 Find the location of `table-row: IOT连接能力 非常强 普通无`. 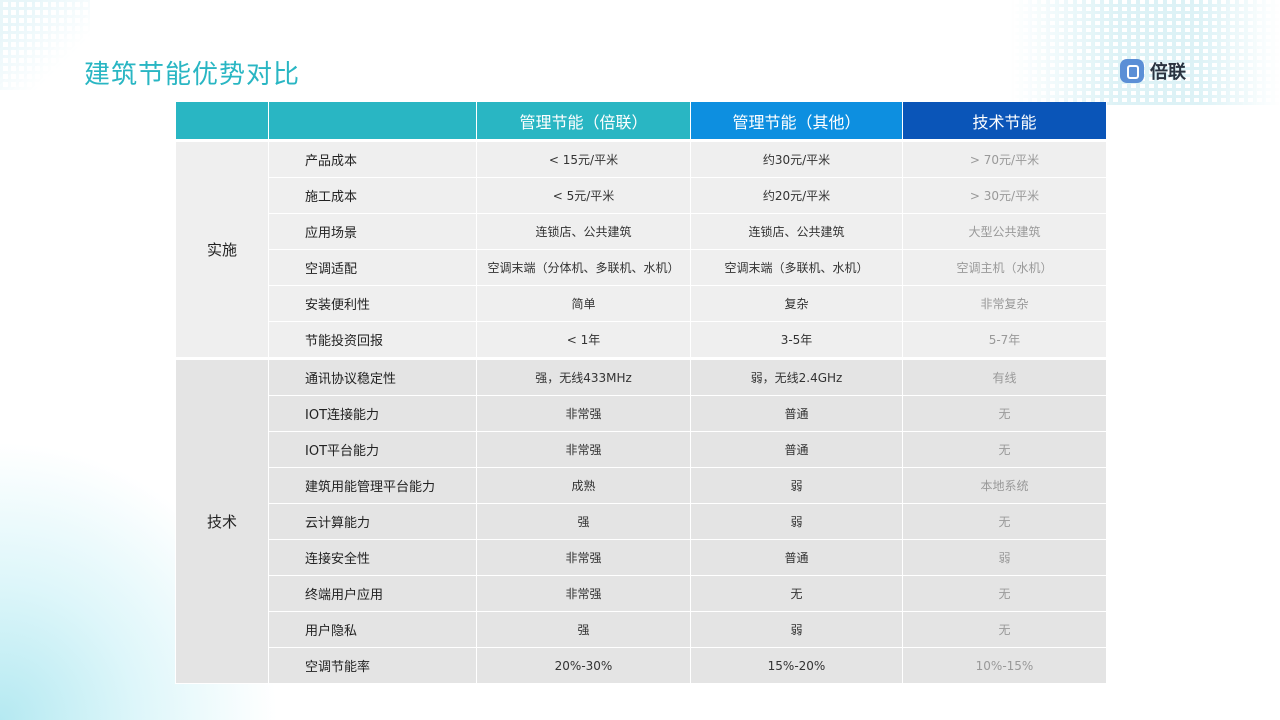

table-row: IOT连接能力 非常强 普通无 is located at coordinates (641, 413).